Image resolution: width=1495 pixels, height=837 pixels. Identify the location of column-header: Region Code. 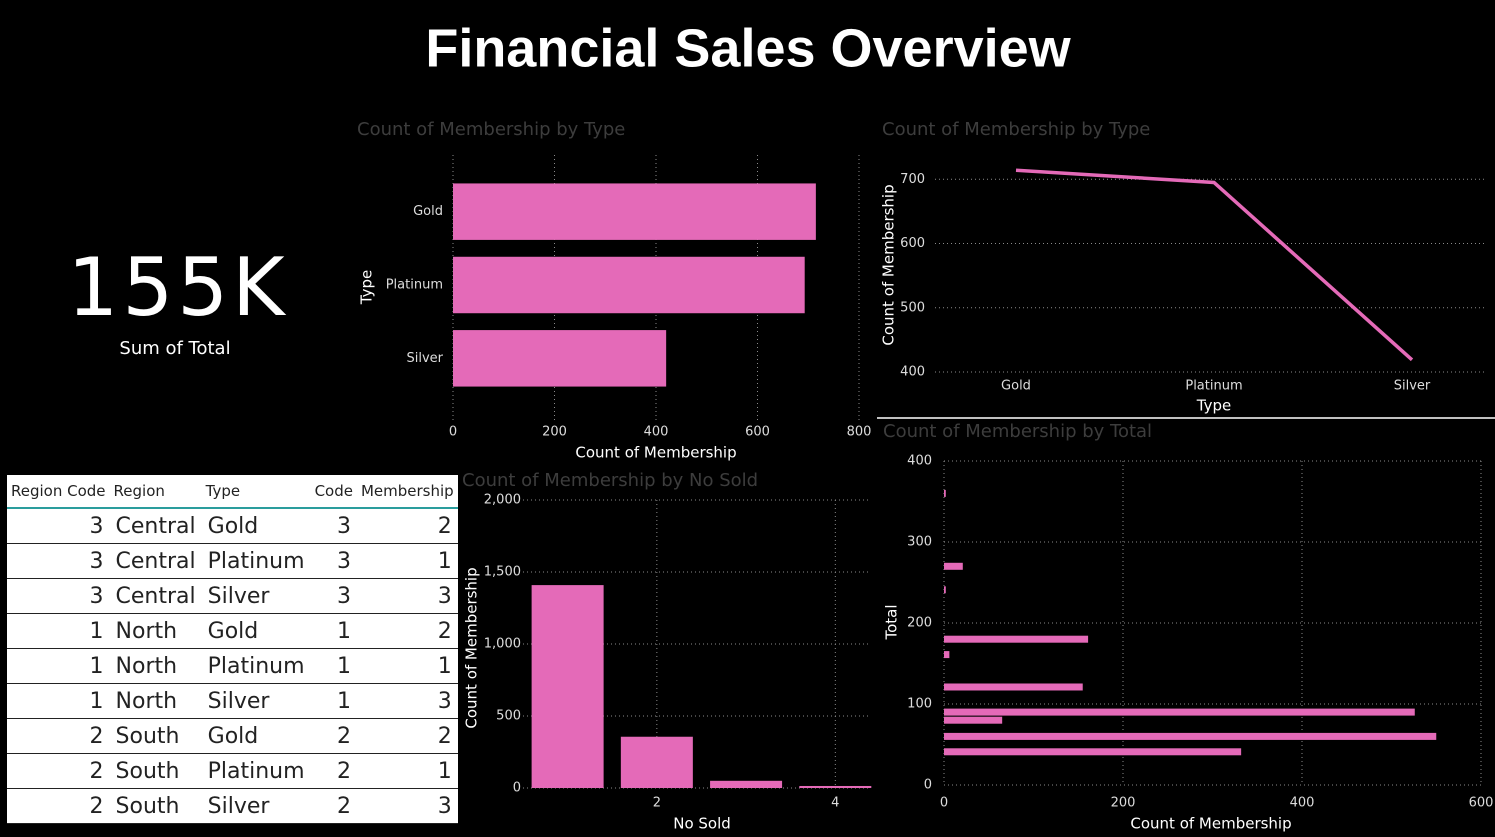
(58, 492).